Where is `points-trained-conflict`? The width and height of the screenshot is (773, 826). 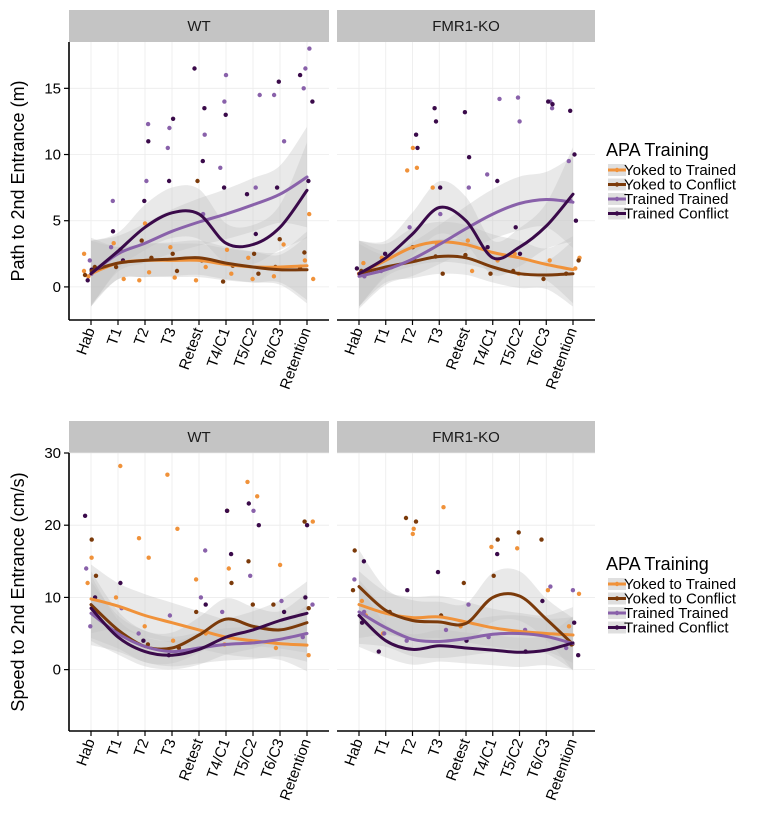
points-trained-conflict is located at coordinates (196, 579).